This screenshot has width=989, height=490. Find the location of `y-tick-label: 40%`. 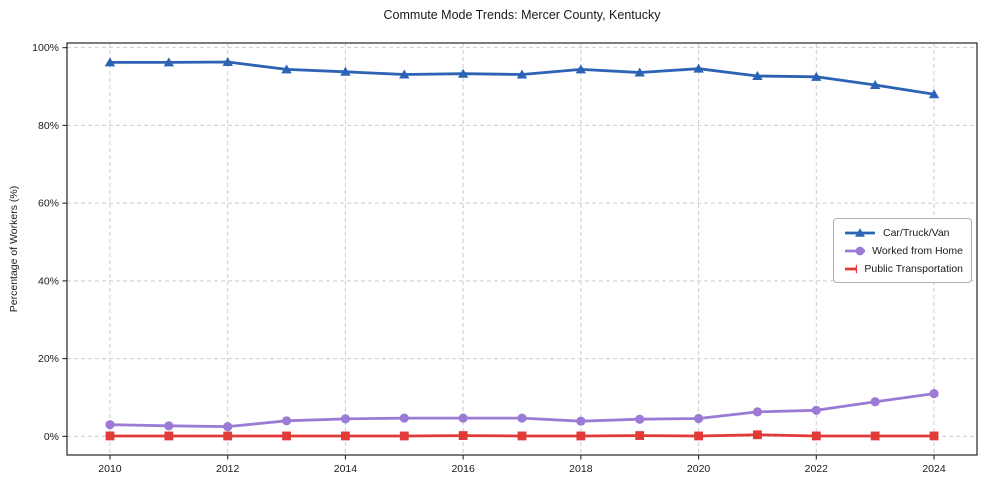

y-tick-label: 40% is located at coordinates (48, 281).